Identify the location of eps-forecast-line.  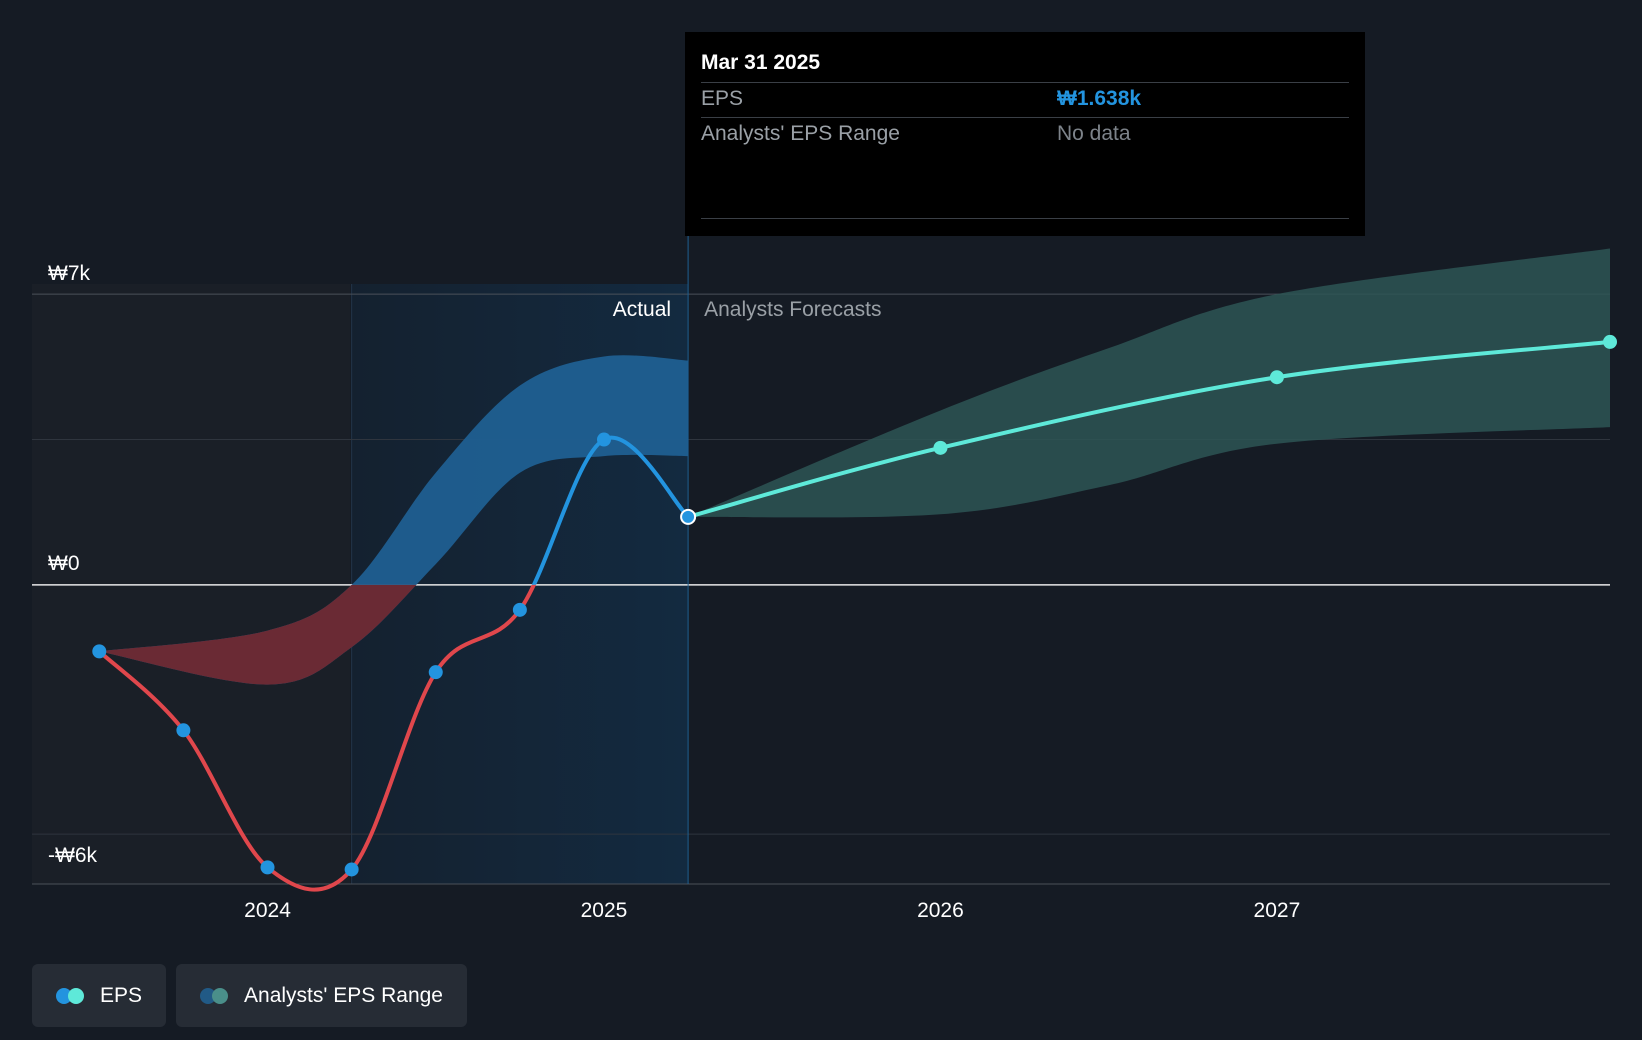
(1149, 429).